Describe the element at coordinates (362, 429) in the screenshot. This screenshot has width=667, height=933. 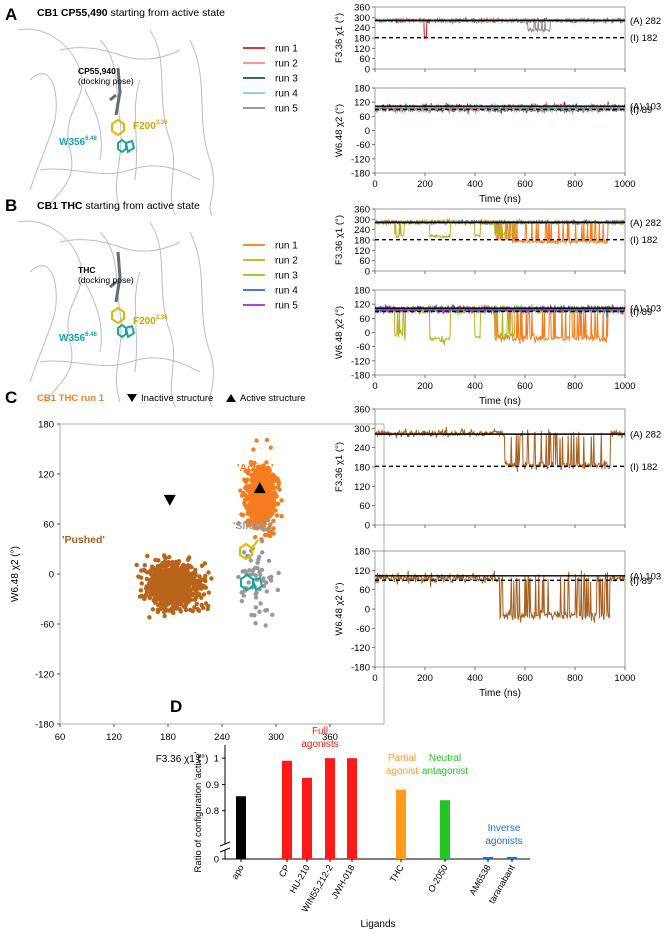
I see `y-tick-label: 300` at that location.